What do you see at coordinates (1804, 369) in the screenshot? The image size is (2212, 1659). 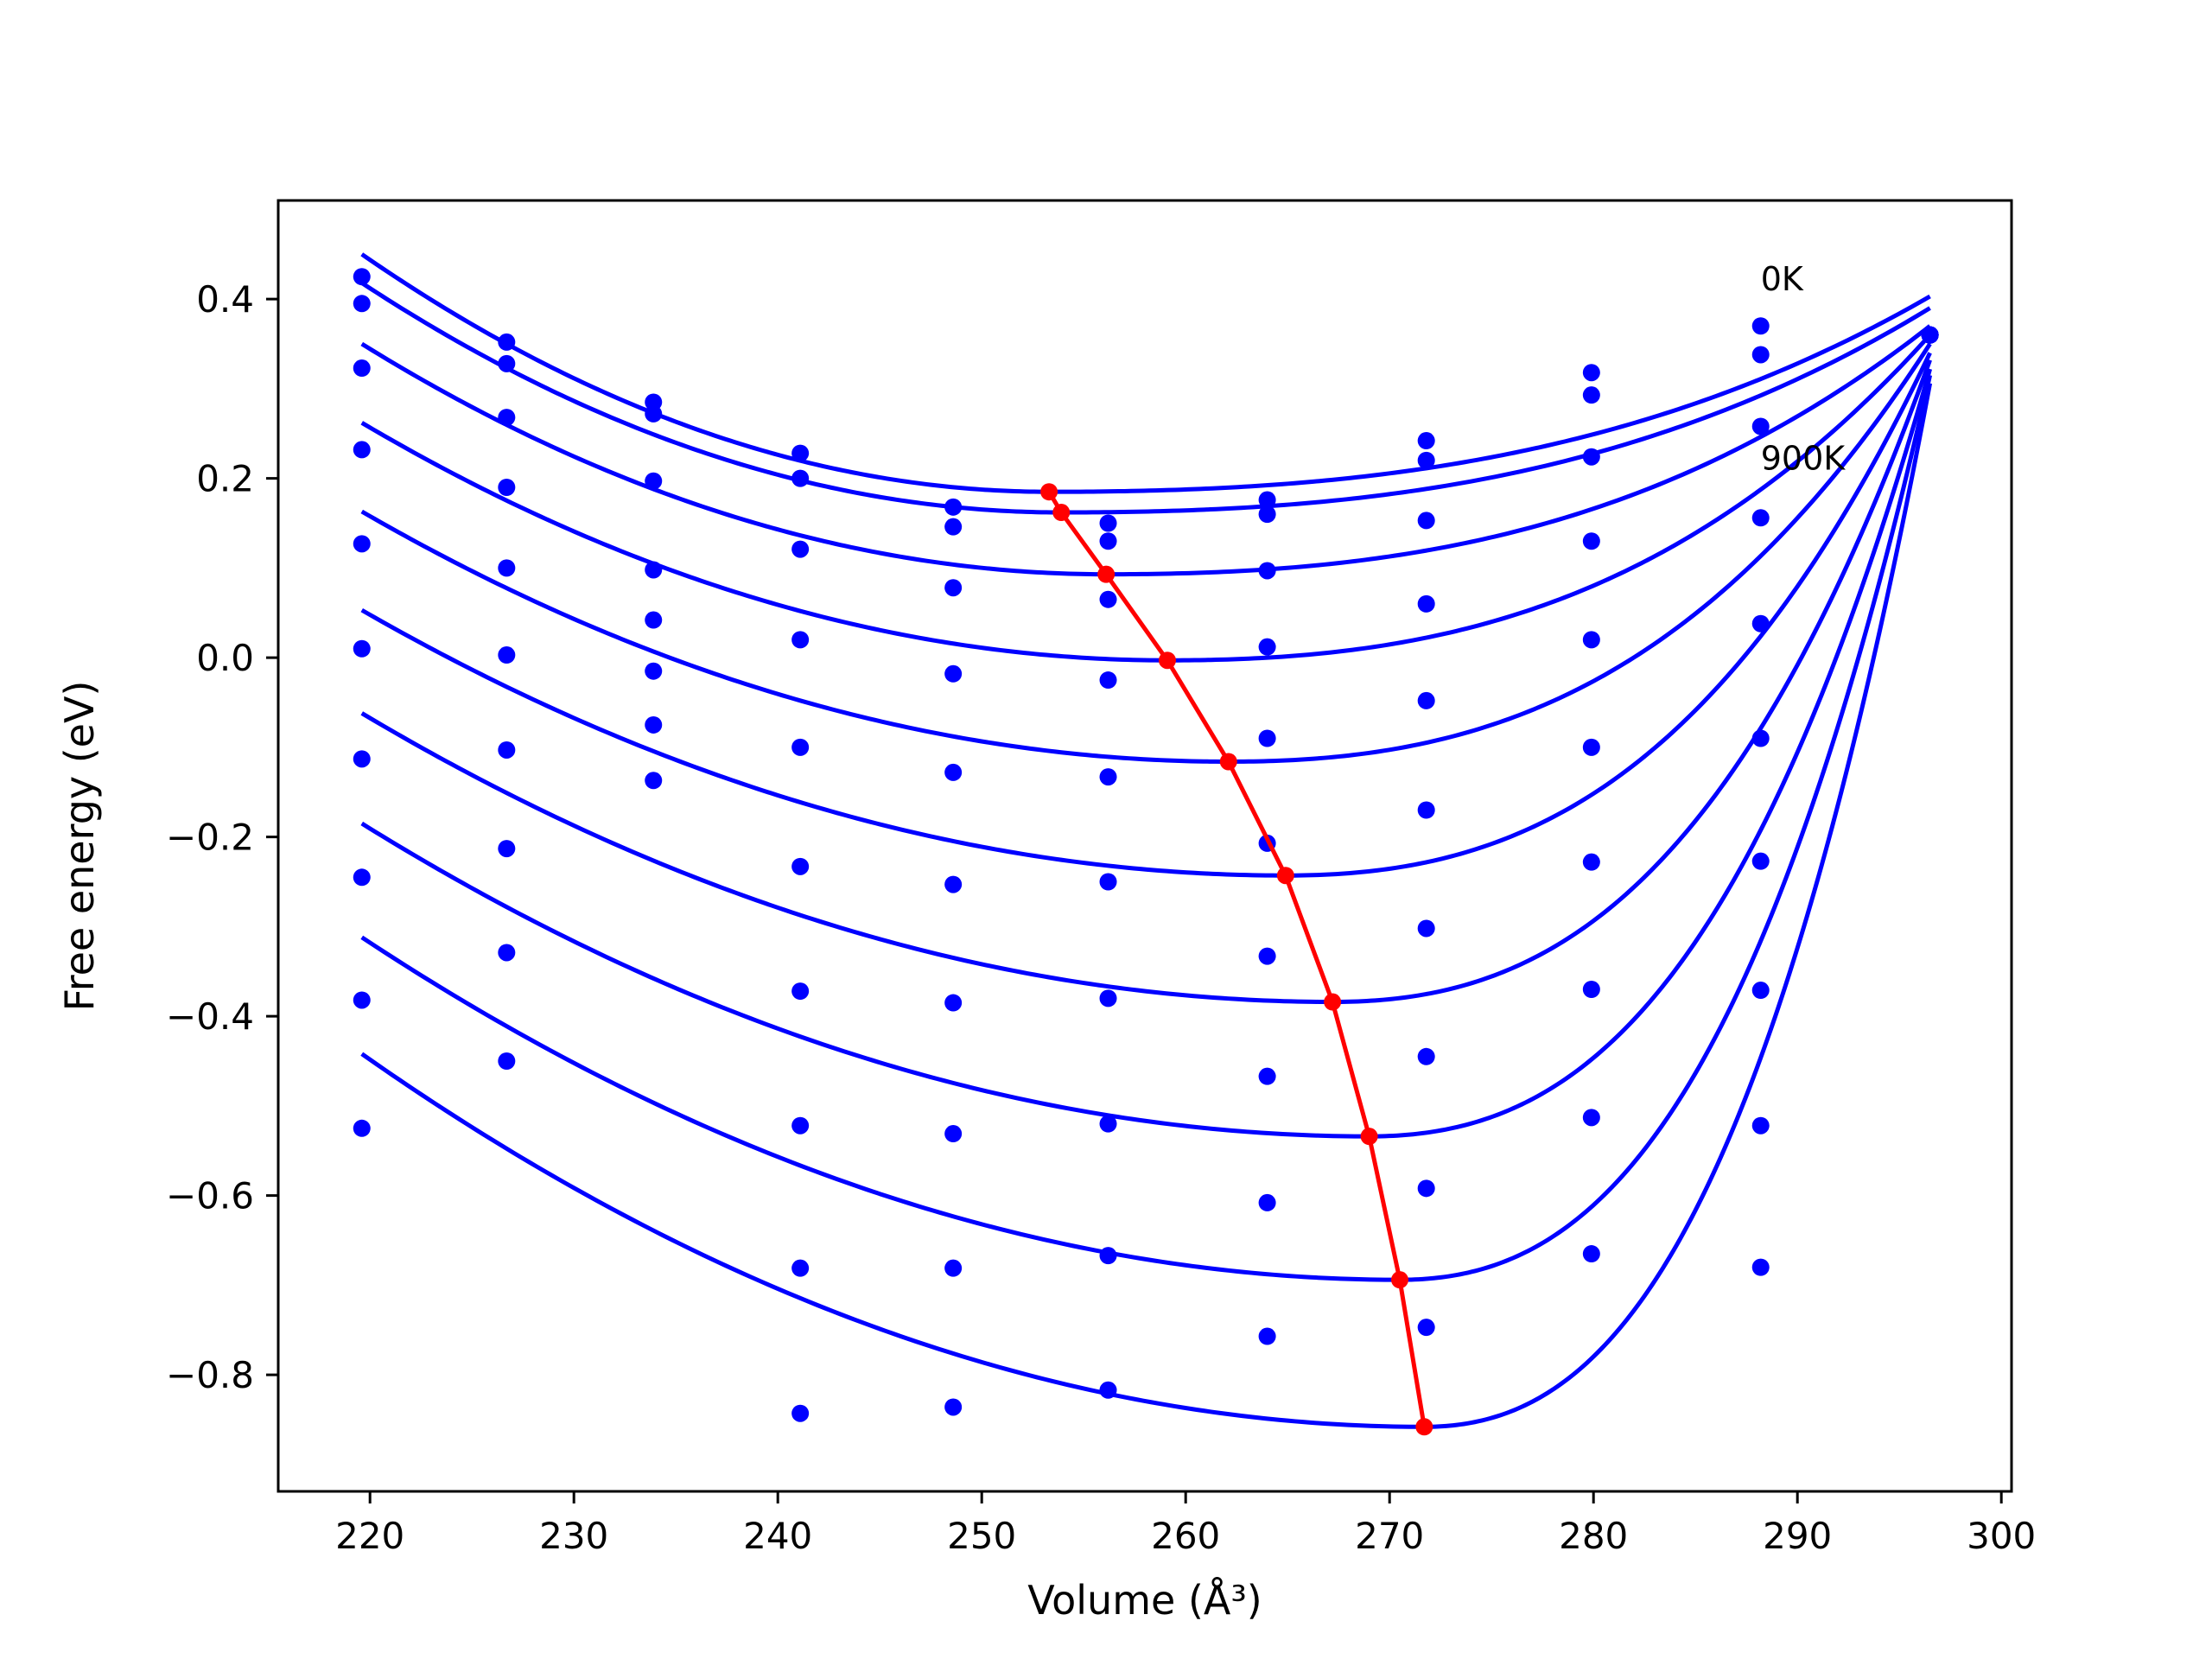 I see `annotations: 0K 900K` at bounding box center [1804, 369].